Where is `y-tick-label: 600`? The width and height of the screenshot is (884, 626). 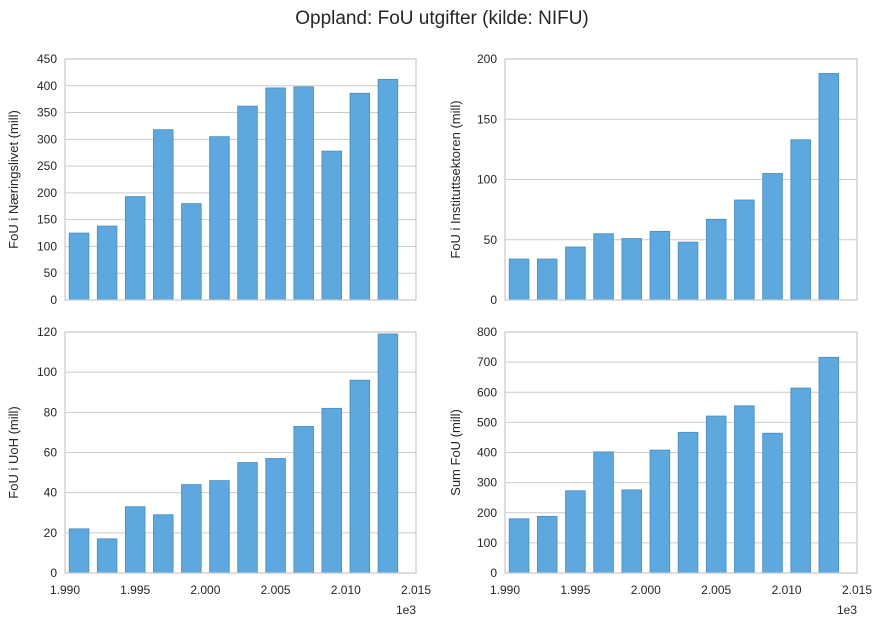 y-tick-label: 600 is located at coordinates (487, 392).